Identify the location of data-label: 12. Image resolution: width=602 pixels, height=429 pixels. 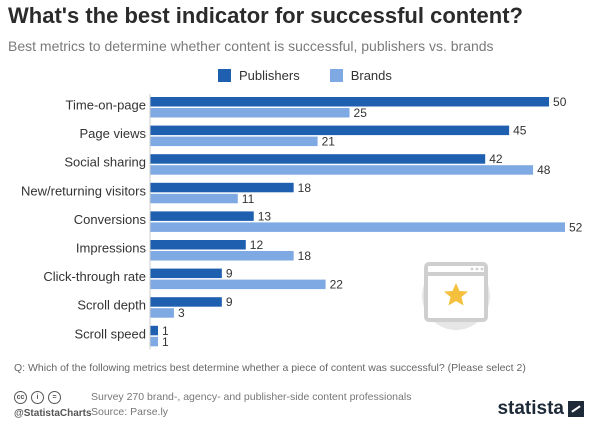
(257, 245).